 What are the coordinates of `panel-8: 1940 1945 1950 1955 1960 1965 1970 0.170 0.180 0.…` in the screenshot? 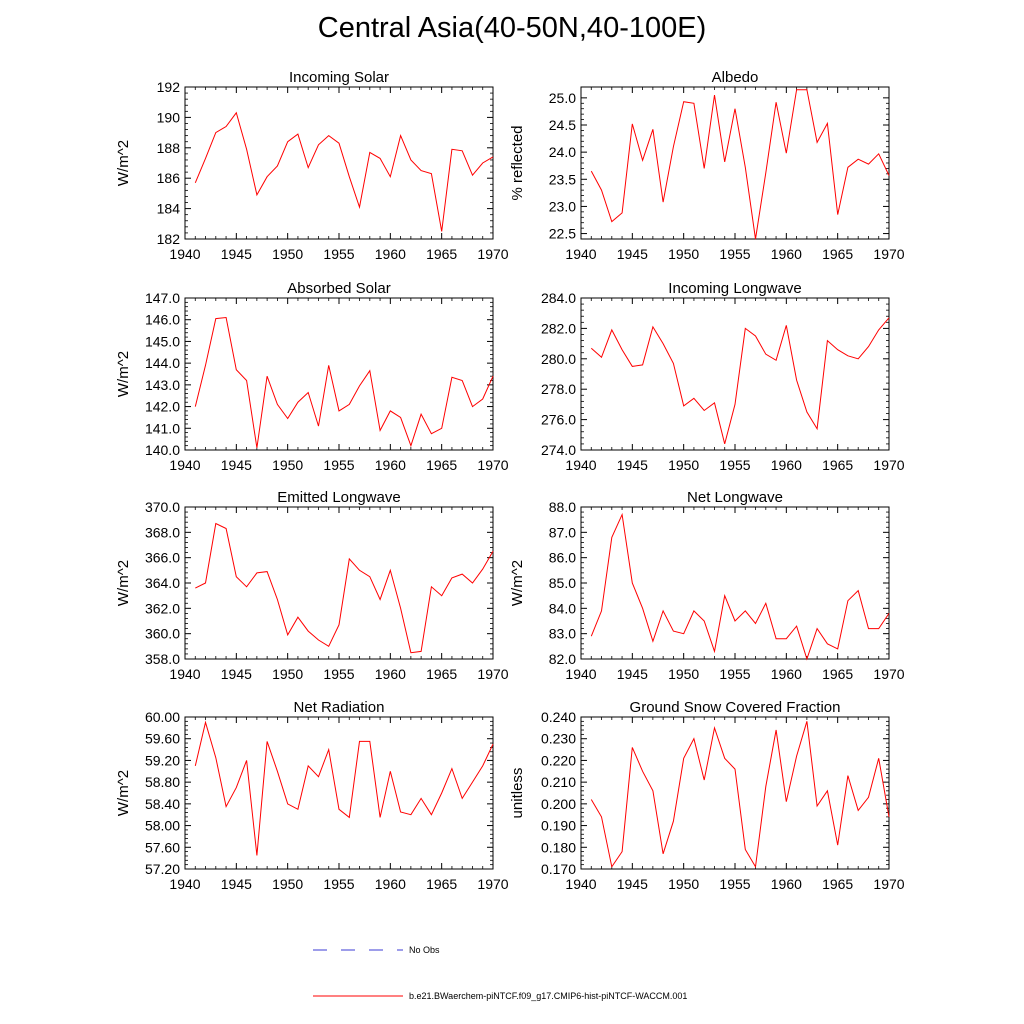 It's located at (707, 795).